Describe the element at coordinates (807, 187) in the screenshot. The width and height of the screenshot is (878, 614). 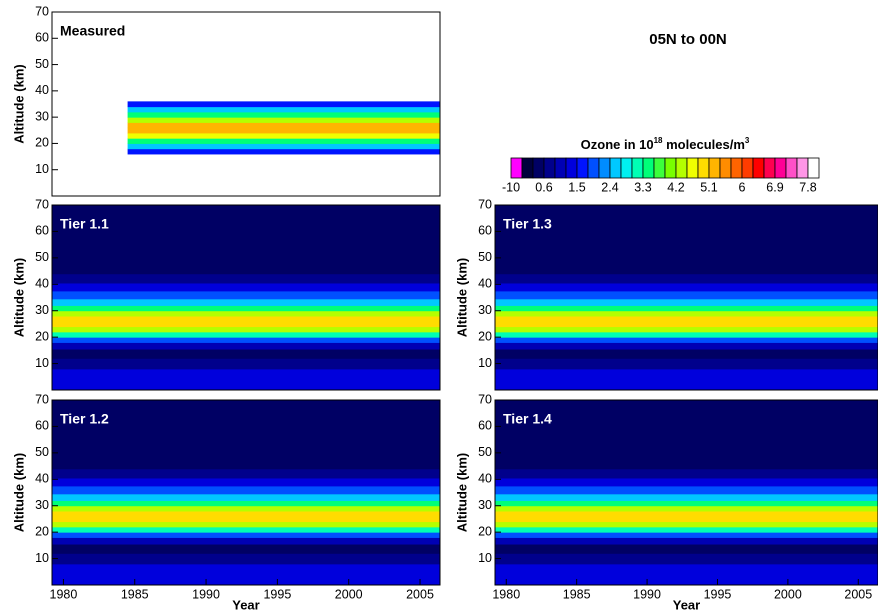
I see `colorbar-tick-label: 7.8` at that location.